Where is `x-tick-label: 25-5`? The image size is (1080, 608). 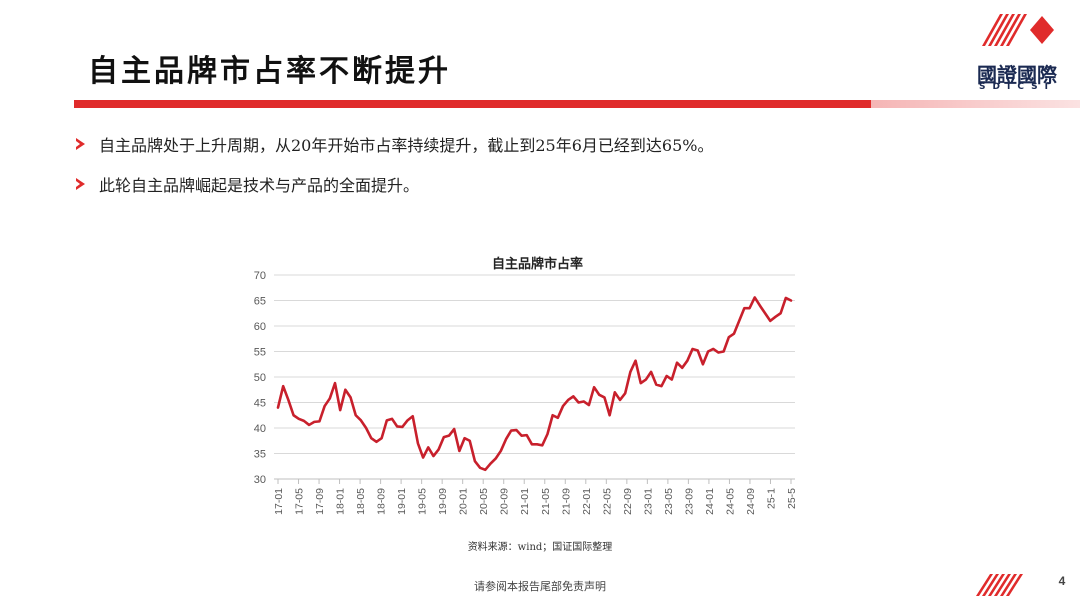
x-tick-label: 25-5 is located at coordinates (792, 498).